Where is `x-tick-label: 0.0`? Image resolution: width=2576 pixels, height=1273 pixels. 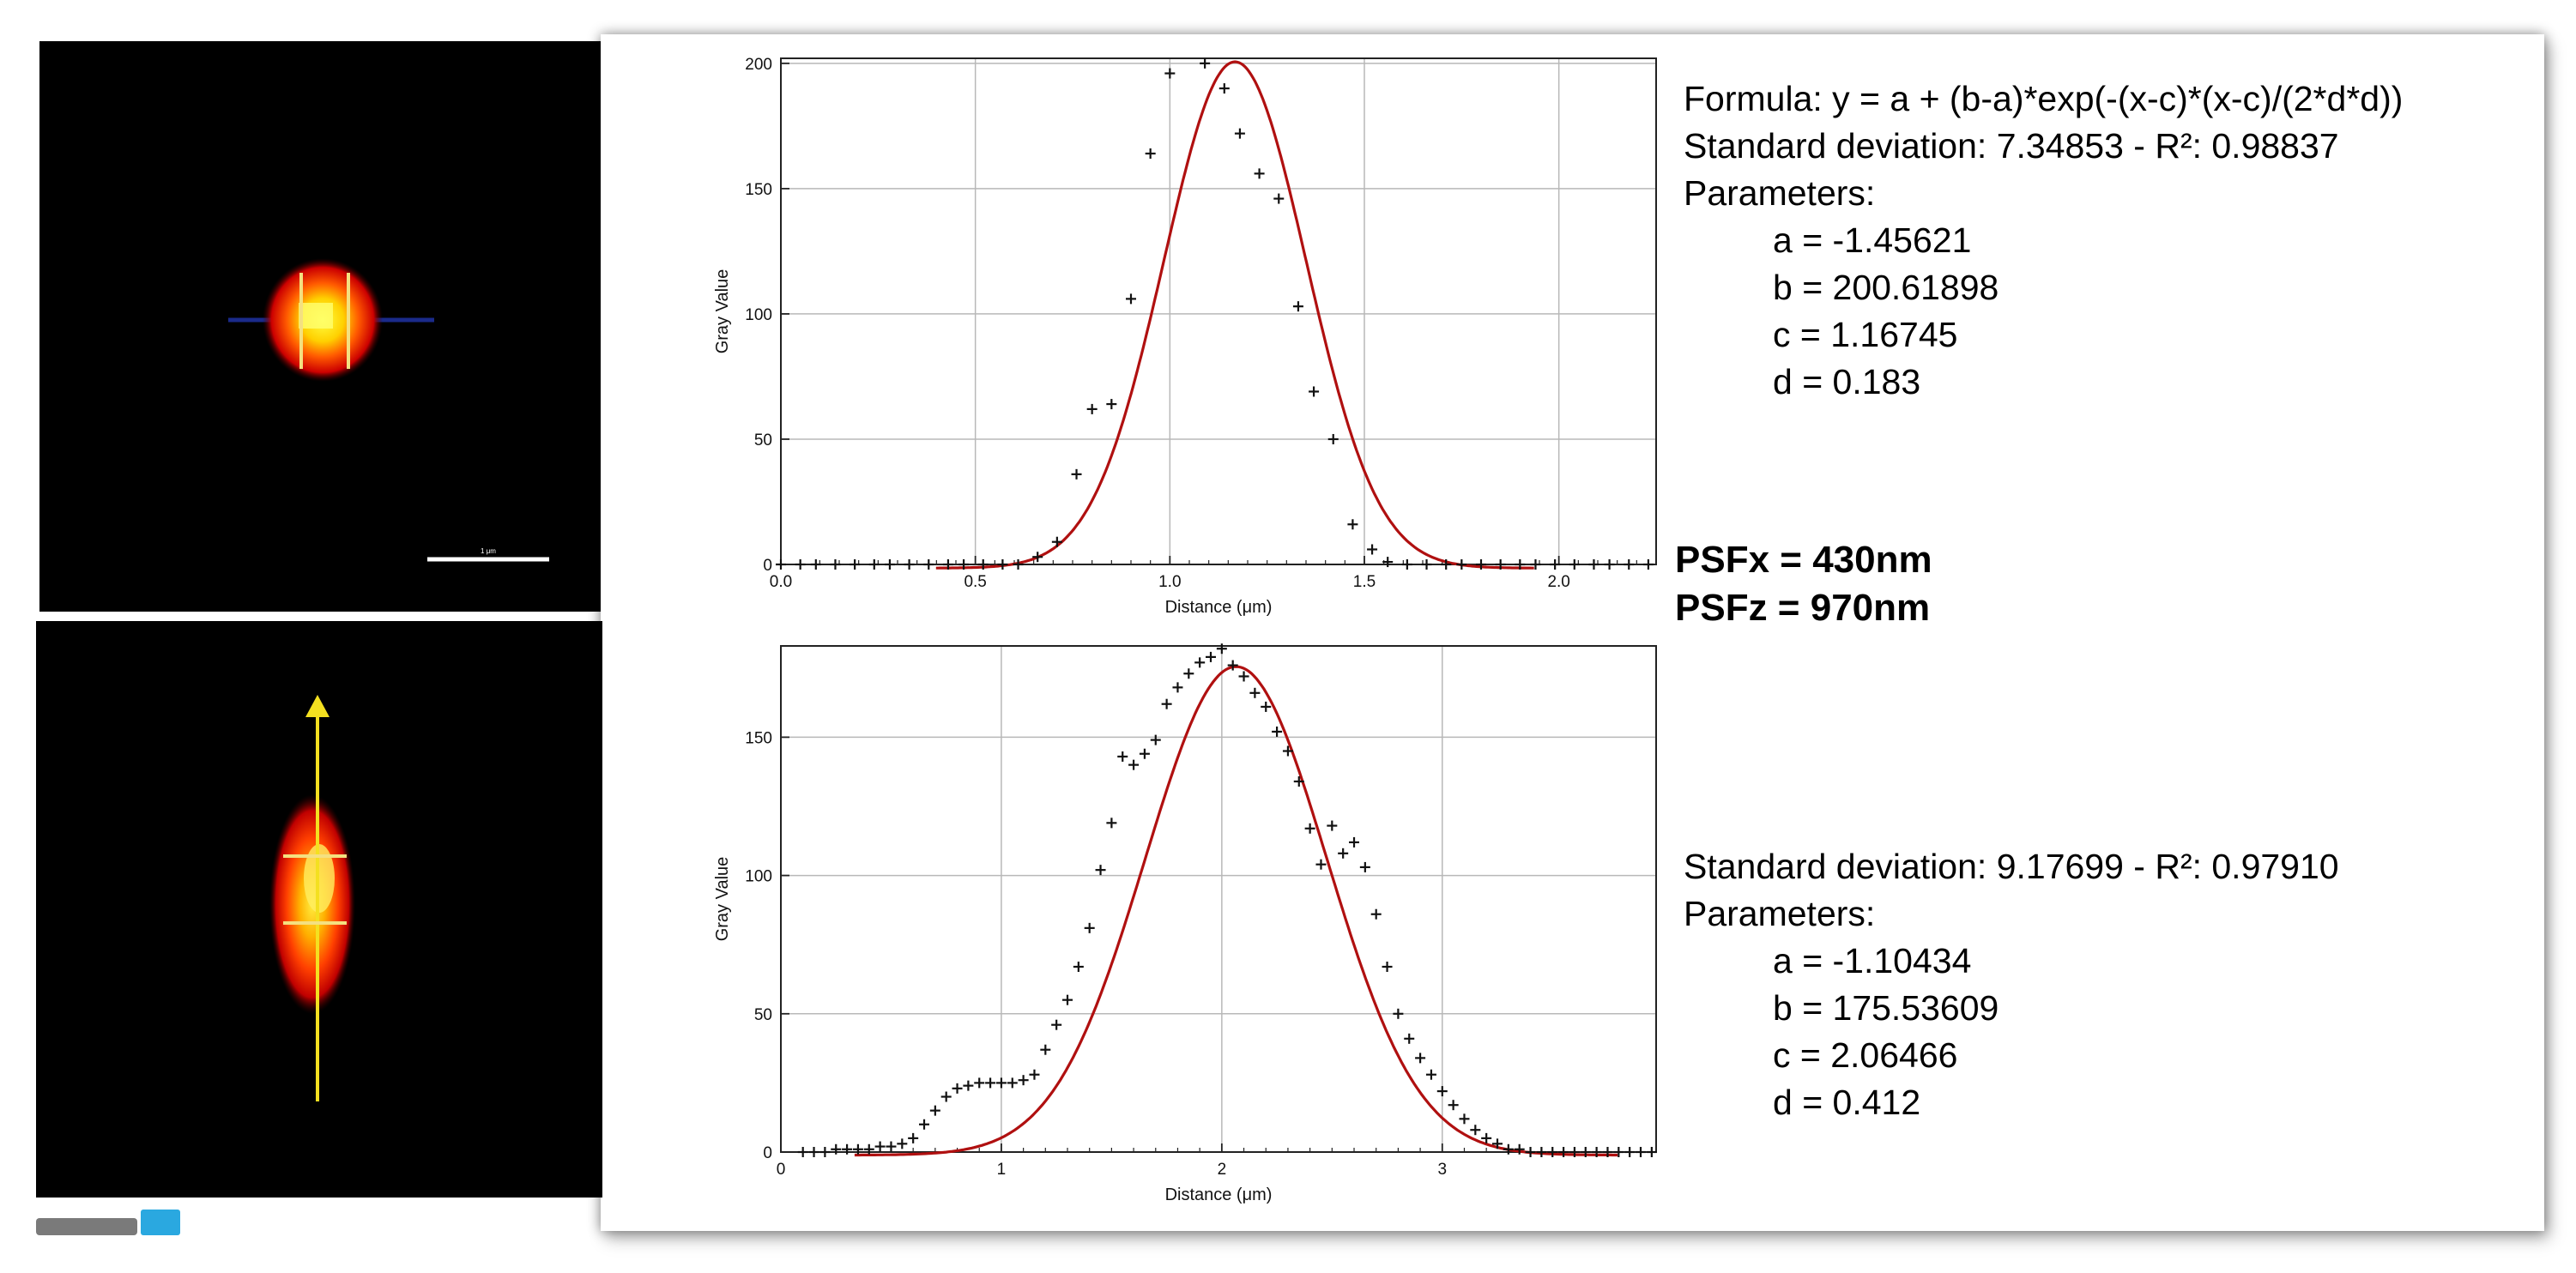 x-tick-label: 0.0 is located at coordinates (781, 582).